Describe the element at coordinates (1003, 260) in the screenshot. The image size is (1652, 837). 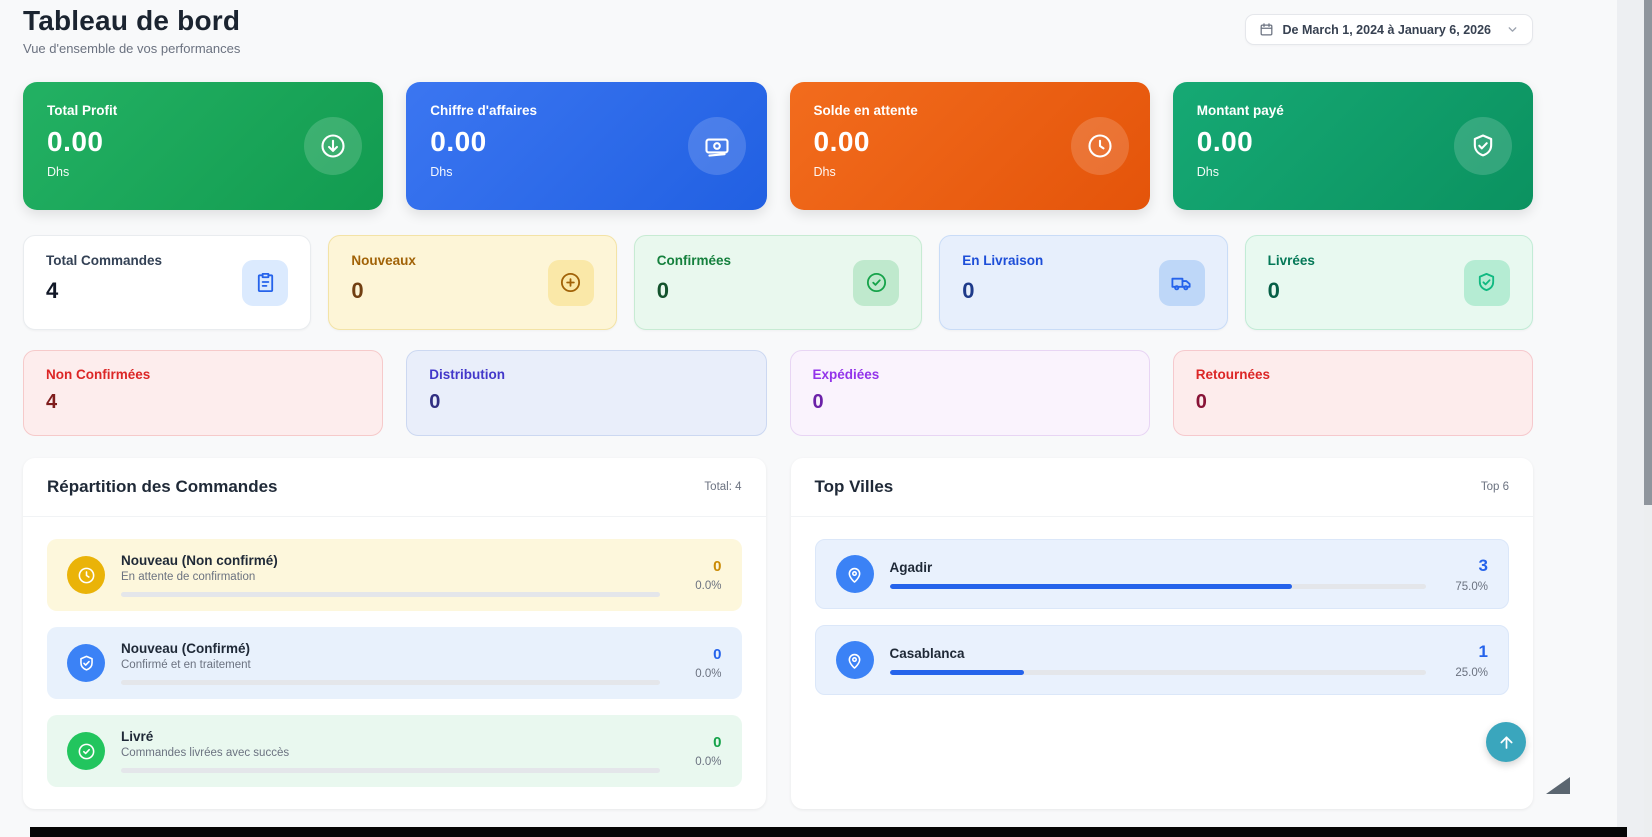
I see `card-label: En Livraison` at that location.